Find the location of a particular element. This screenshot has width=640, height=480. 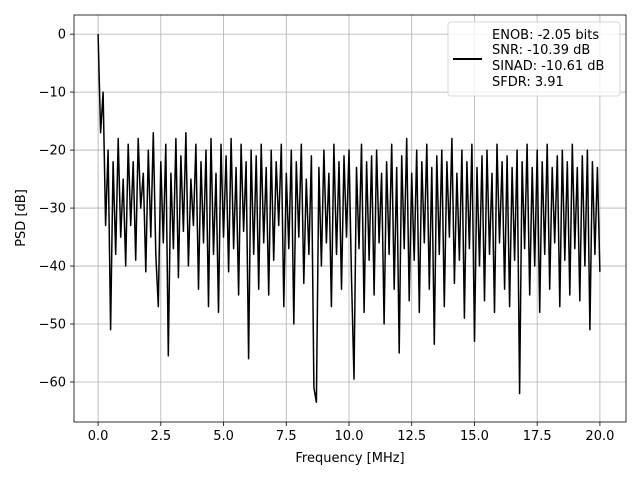

x-axis-label: Frequency [MHz] is located at coordinates (349, 458).